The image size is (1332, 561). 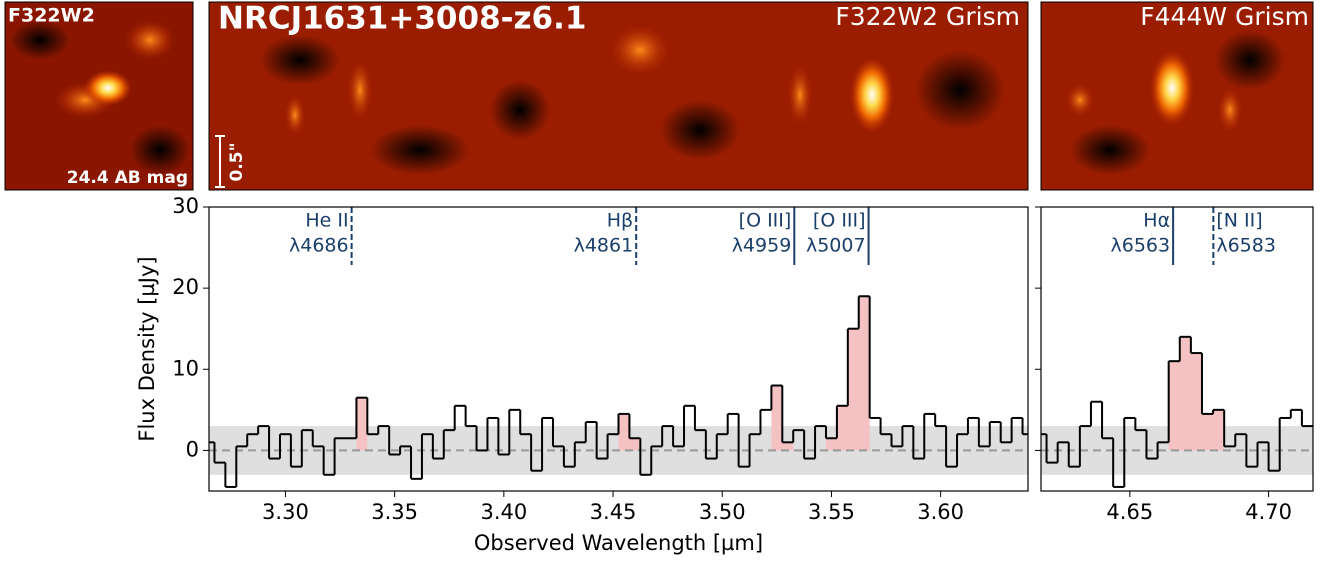 I want to click on y-tick-label: 20, so click(x=185, y=287).